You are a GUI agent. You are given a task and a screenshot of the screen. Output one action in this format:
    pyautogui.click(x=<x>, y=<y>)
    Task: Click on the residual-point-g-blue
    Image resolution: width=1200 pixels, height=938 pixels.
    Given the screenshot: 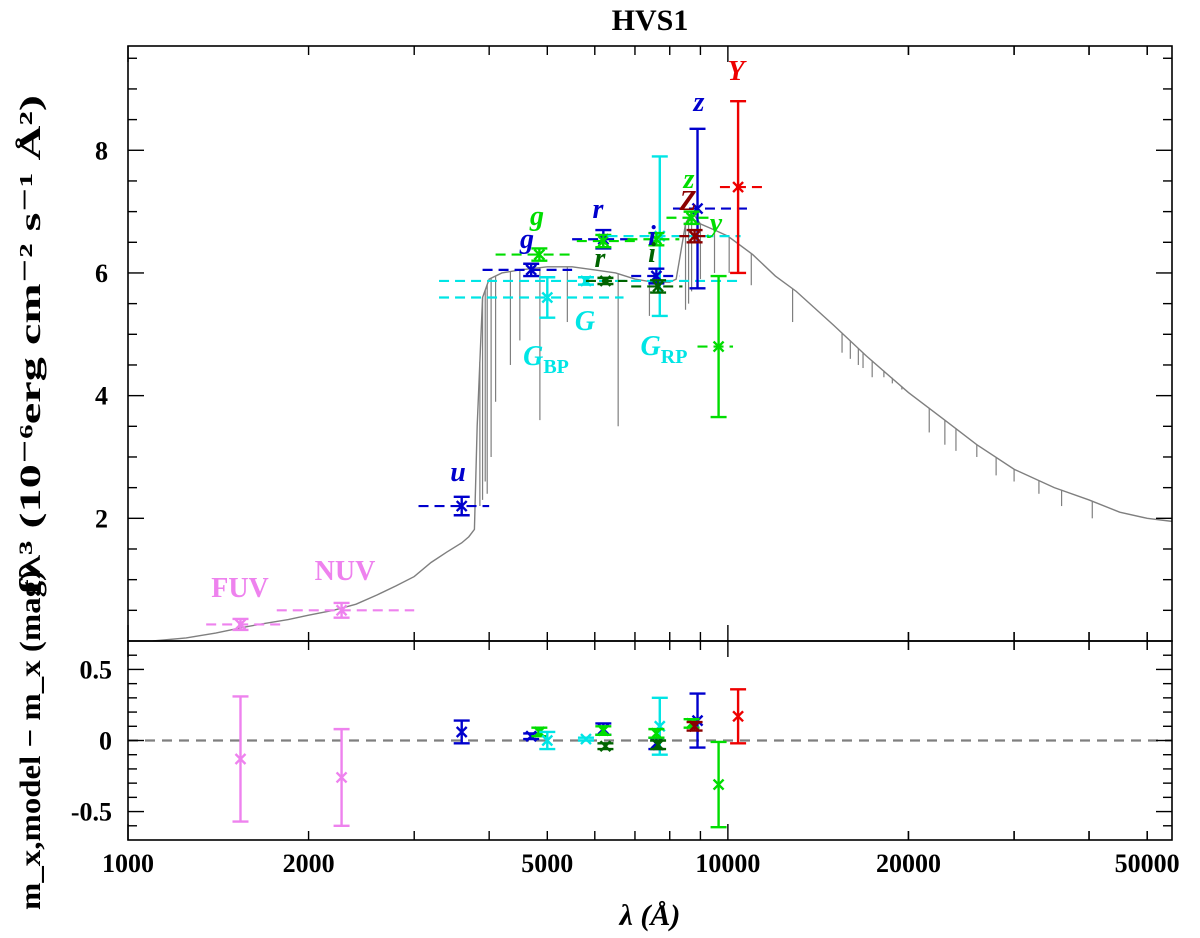 What is the action you would take?
    pyautogui.click(x=531, y=736)
    